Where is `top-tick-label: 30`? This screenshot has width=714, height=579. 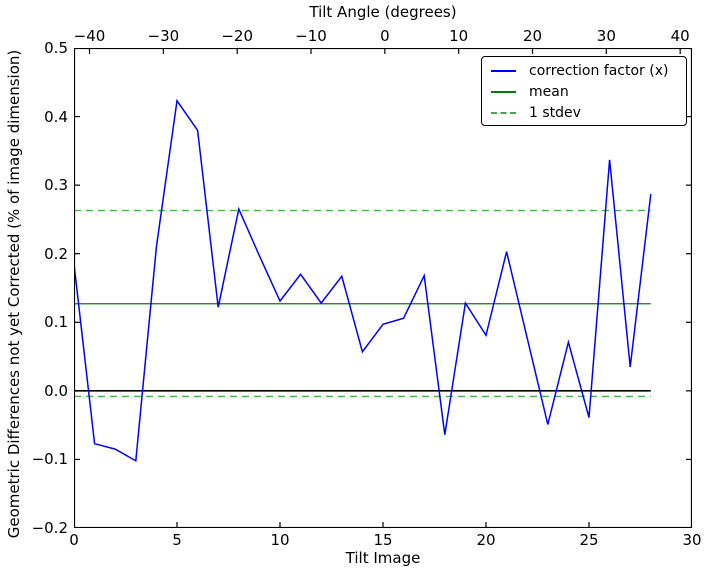
top-tick-label: 30 is located at coordinates (606, 36).